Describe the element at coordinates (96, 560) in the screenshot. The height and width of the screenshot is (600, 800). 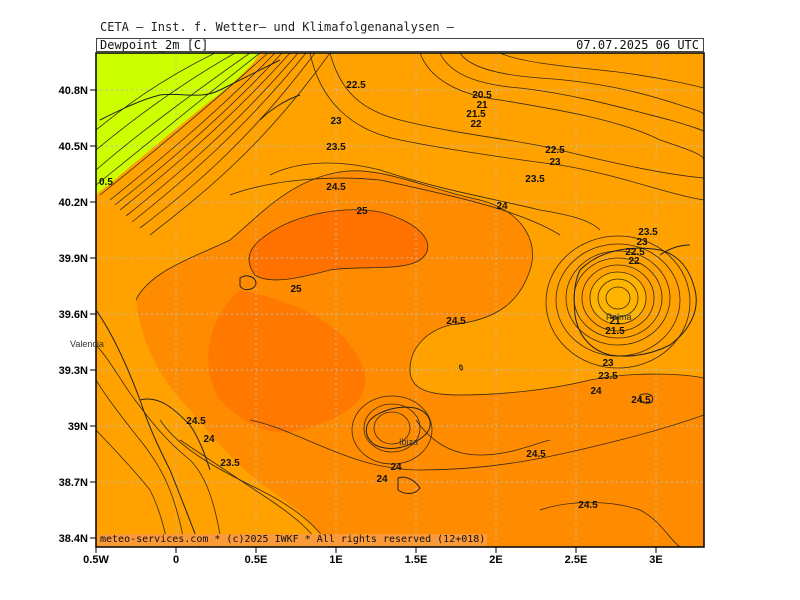
I see `lon-label: 0.5W` at that location.